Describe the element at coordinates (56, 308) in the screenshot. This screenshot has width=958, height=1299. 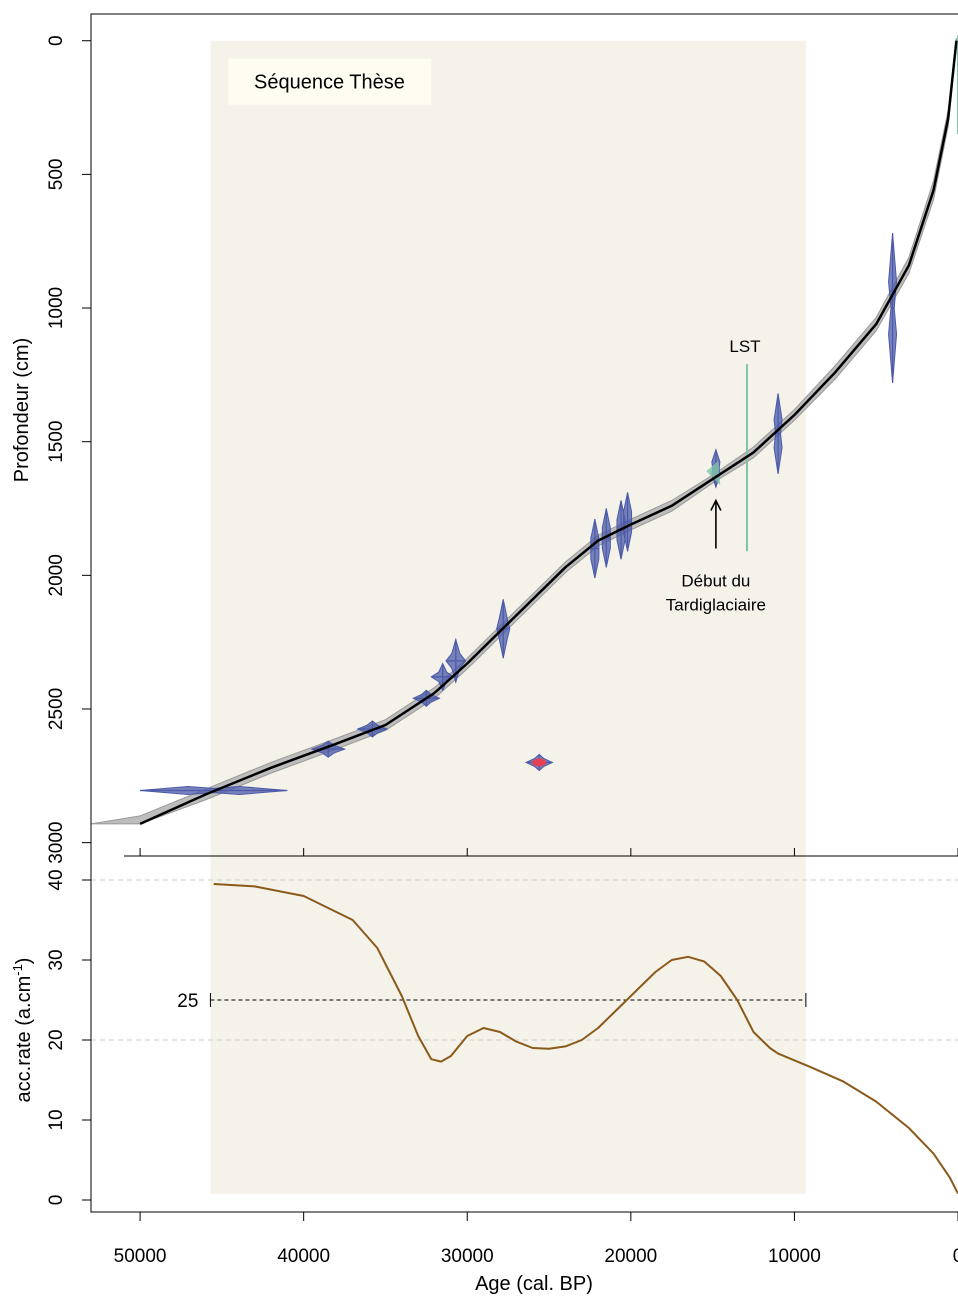
I see `y-tick-label-3: 1000` at that location.